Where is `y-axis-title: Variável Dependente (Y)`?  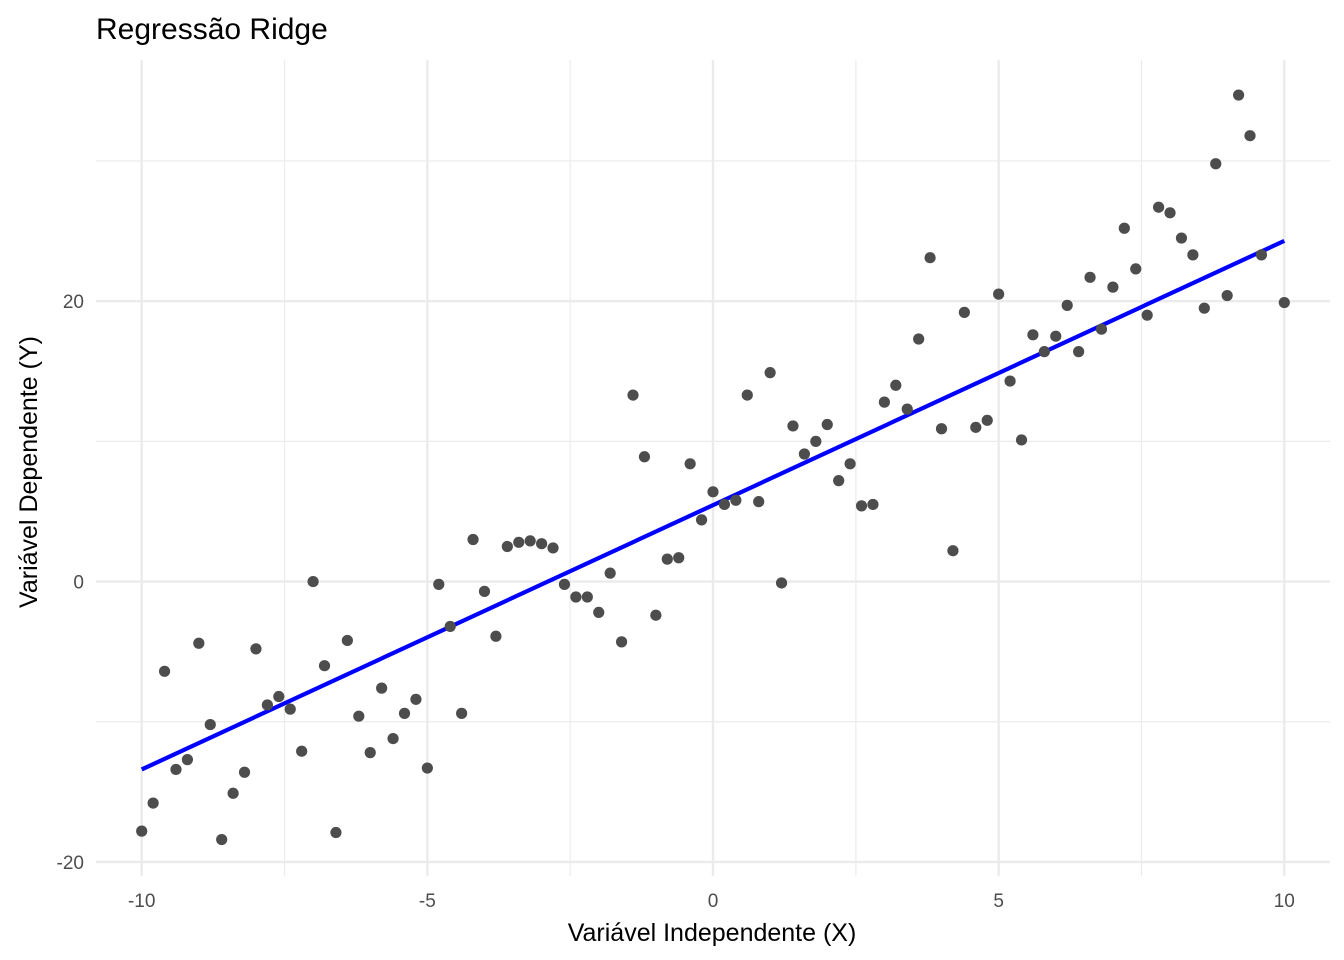 y-axis-title: Variável Dependente (Y) is located at coordinates (29, 472).